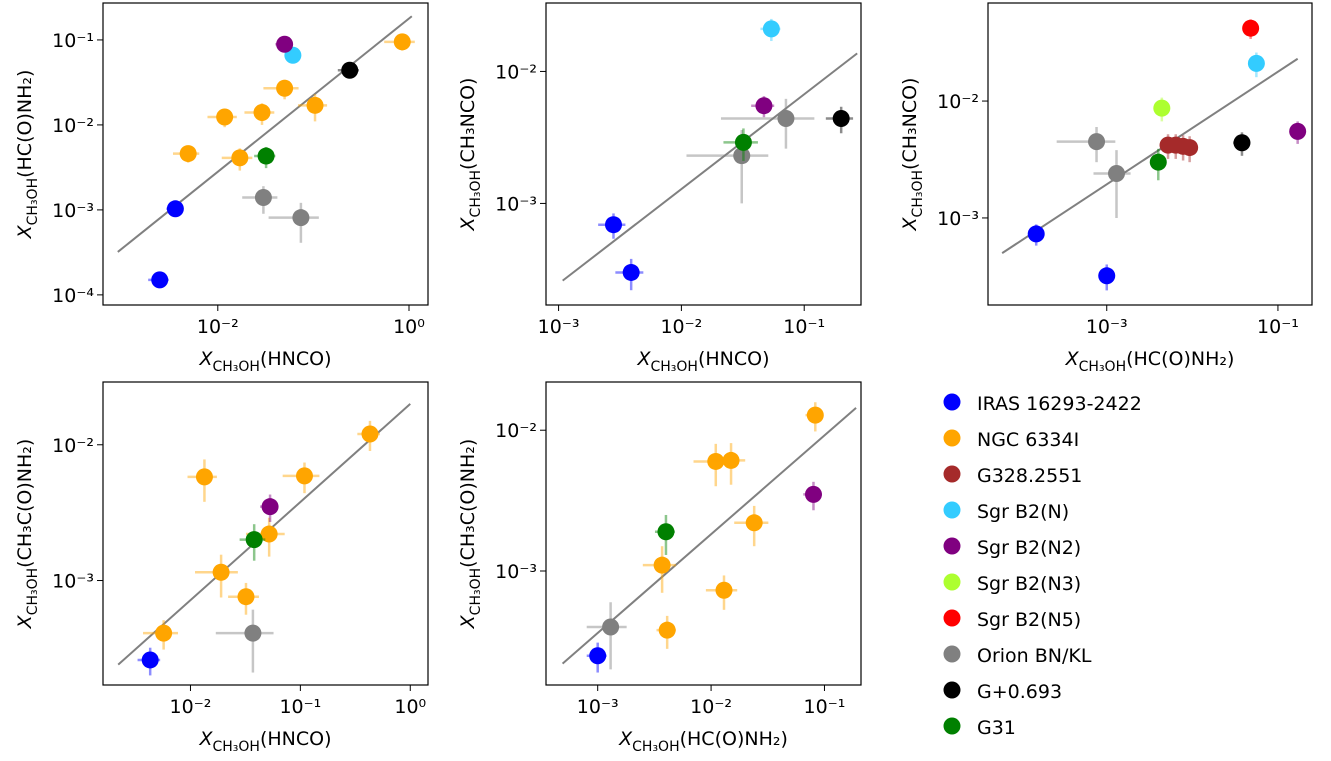 The image size is (1331, 761). I want to click on axis-label-species: (CH₃NCO), so click(910, 124).